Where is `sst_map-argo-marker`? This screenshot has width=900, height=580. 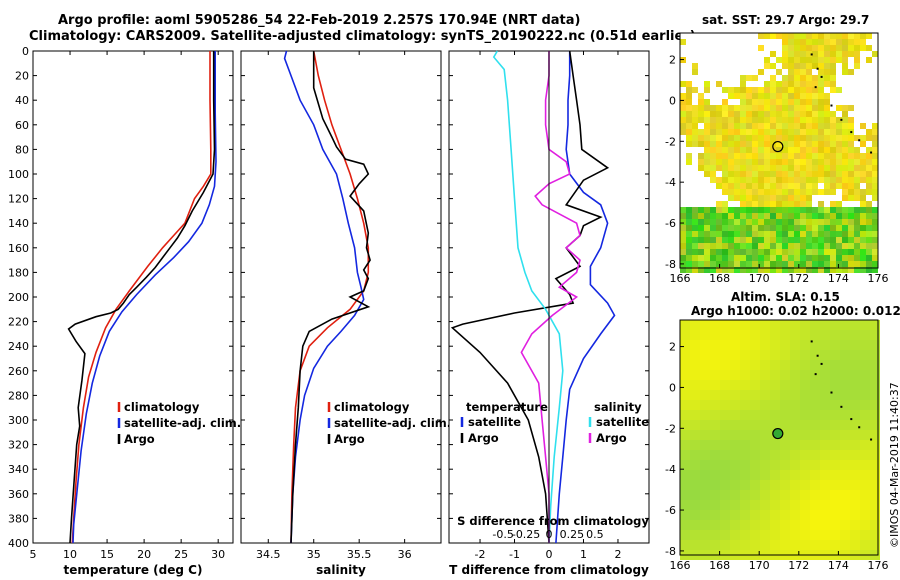
sst_map-argo-marker is located at coordinates (778, 146).